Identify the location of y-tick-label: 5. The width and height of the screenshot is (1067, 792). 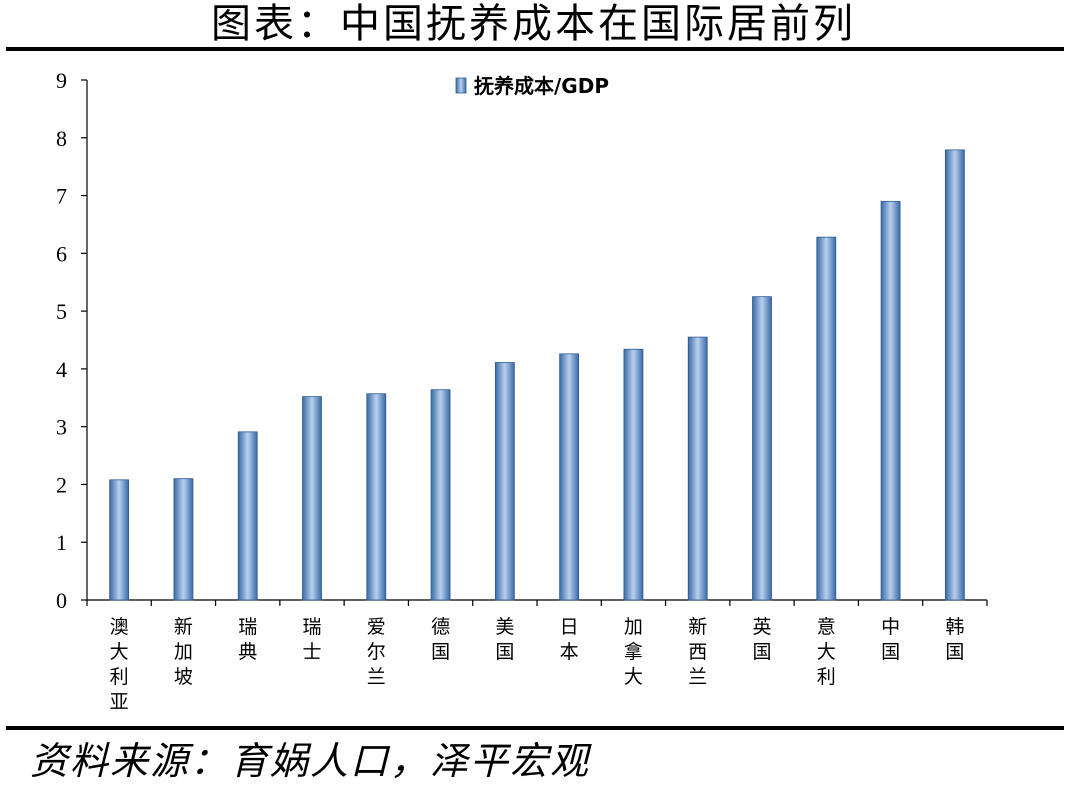
(61, 311).